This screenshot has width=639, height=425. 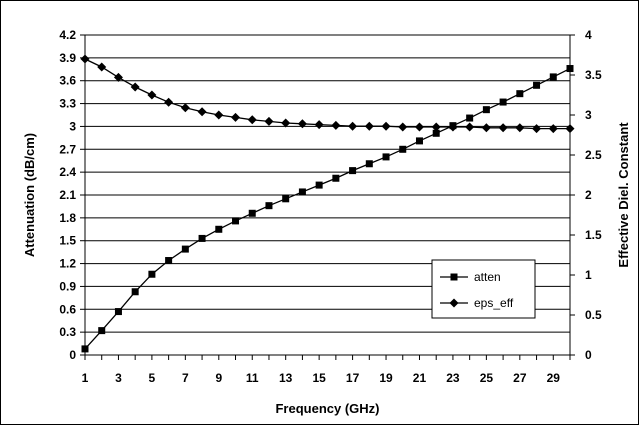 What do you see at coordinates (67, 309) in the screenshot?
I see `y-left-tick-label: 0.6` at bounding box center [67, 309].